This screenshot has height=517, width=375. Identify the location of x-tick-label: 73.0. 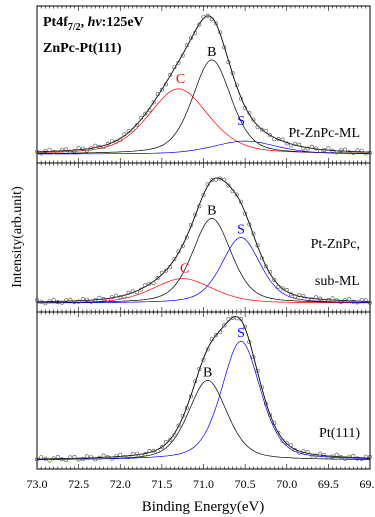
(37, 484).